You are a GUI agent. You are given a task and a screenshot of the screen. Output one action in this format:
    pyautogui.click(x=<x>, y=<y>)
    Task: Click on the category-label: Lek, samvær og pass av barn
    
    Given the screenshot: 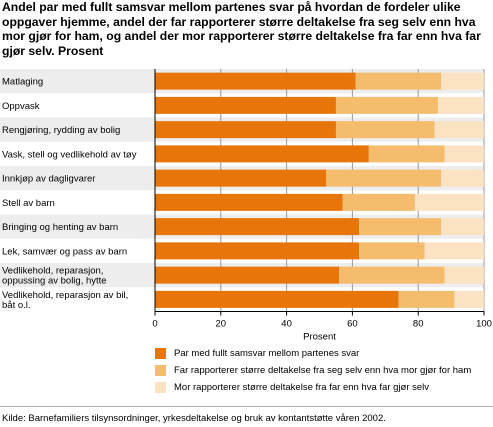 What is the action you would take?
    pyautogui.click(x=64, y=251)
    